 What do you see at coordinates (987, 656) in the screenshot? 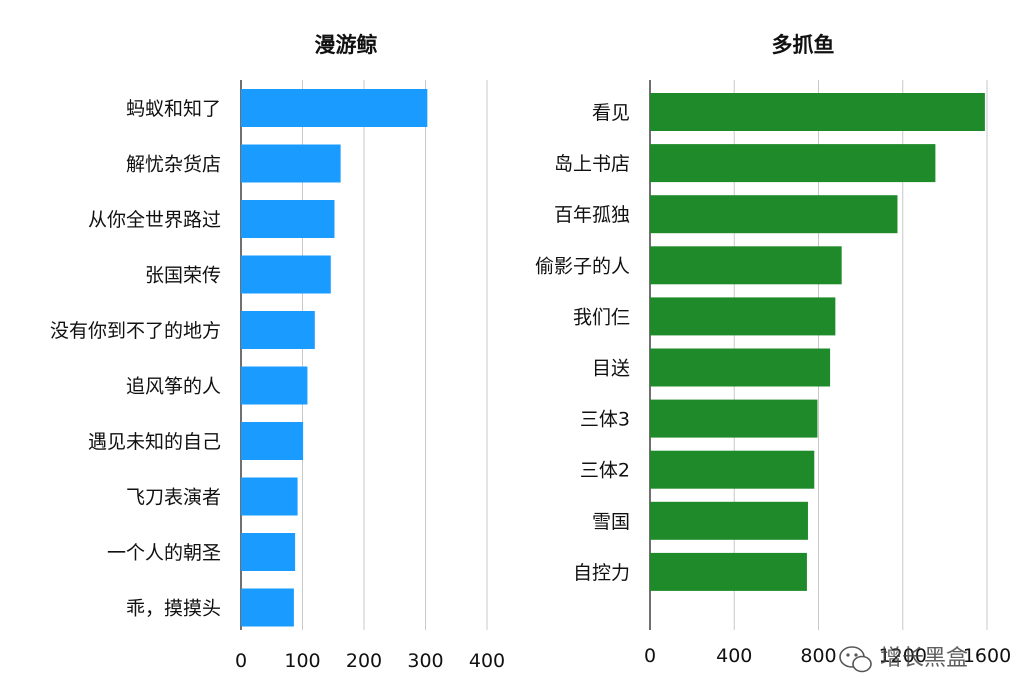
I see `x-tick-label: 1600` at bounding box center [987, 656].